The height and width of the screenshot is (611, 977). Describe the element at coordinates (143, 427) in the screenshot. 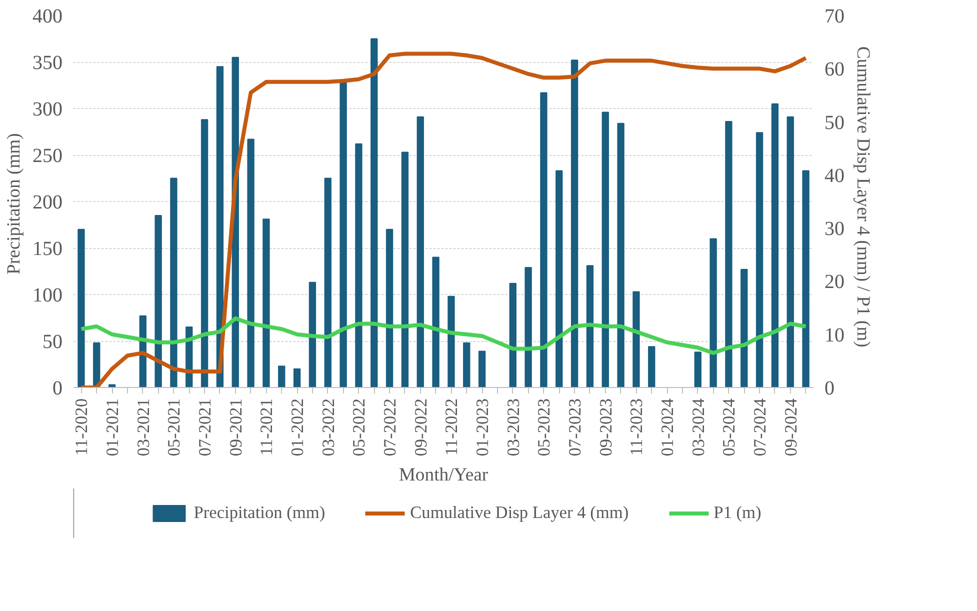

I see `x-tick-label: 03-2021` at that location.